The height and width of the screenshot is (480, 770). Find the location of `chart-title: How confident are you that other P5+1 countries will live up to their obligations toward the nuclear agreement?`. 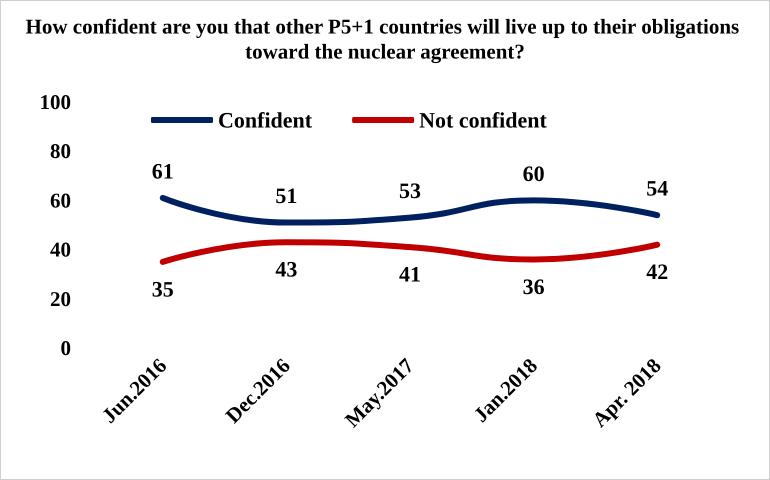

chart-title: How confident are you that other P5+1 countries will live up to their obligations toward the nuclear agreement? is located at coordinates (385, 39).